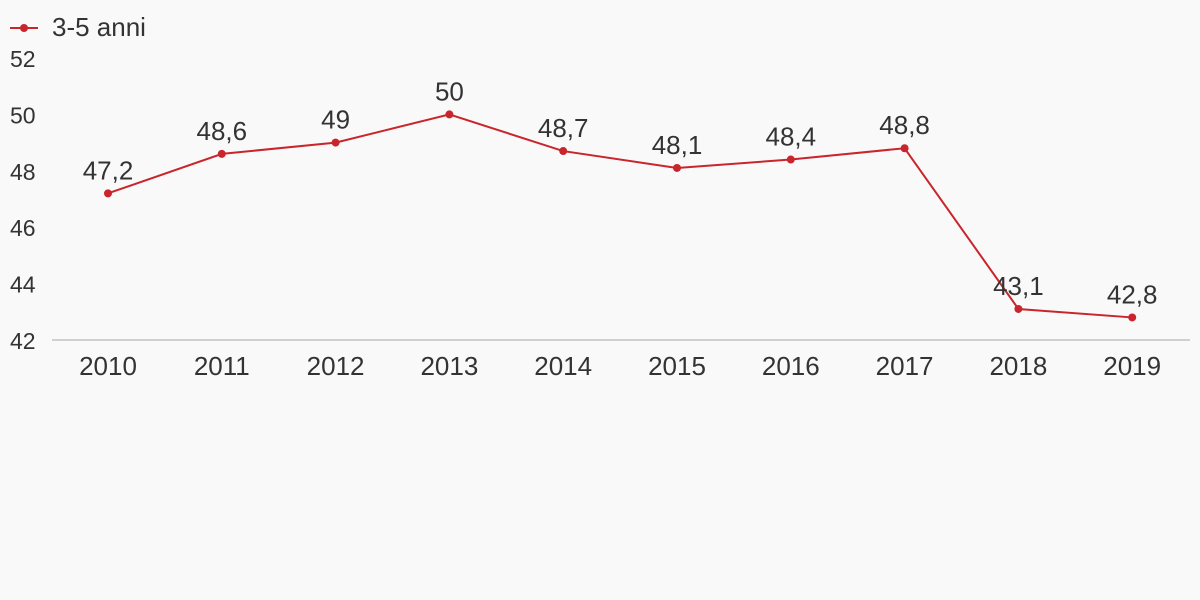 This screenshot has height=600, width=1200. Describe the element at coordinates (1018, 366) in the screenshot. I see `x-tick-label: 2018` at that location.